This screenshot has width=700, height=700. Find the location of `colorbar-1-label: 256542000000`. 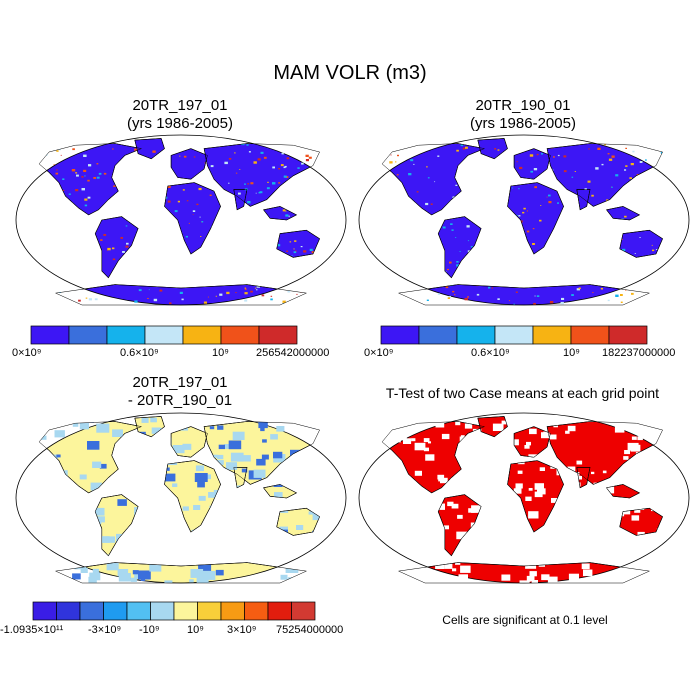

colorbar-1-label: 256542000000 is located at coordinates (293, 353).